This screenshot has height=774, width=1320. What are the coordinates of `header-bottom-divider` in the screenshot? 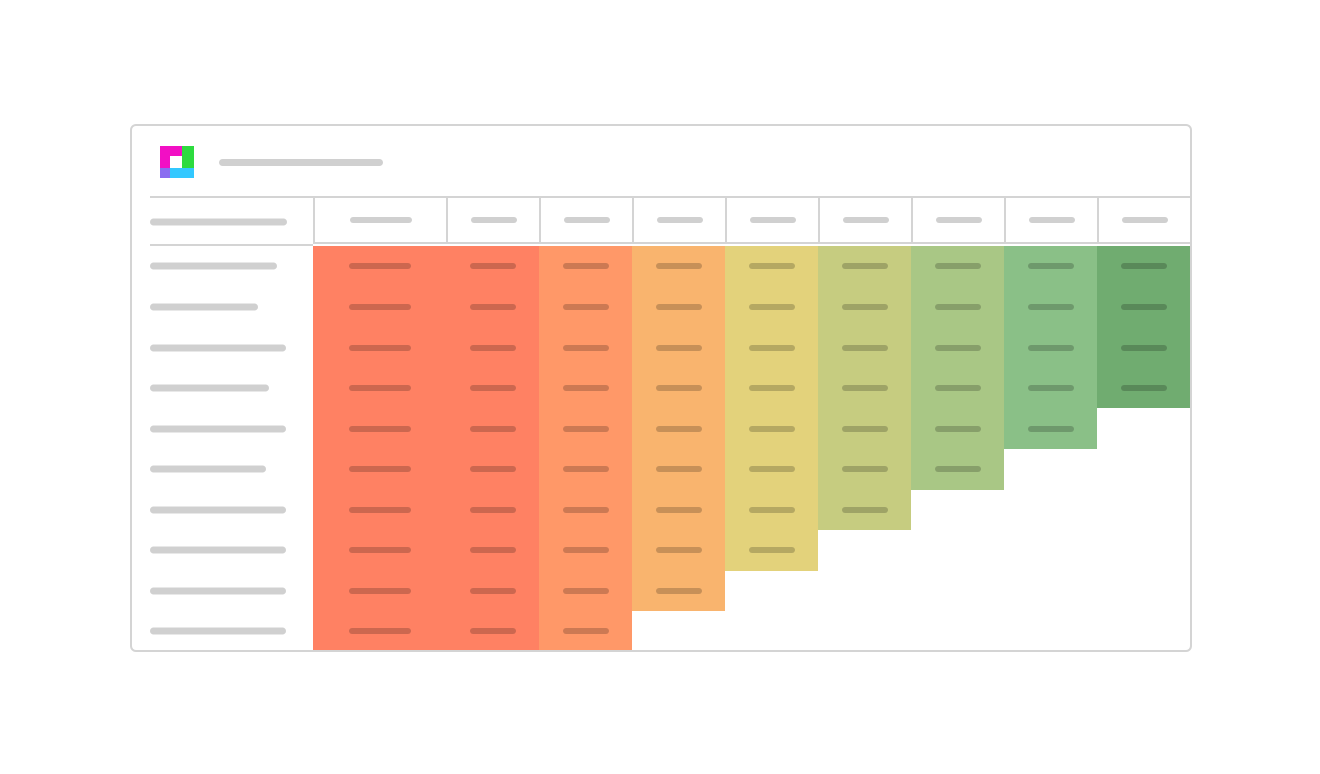 It's located at (231, 245).